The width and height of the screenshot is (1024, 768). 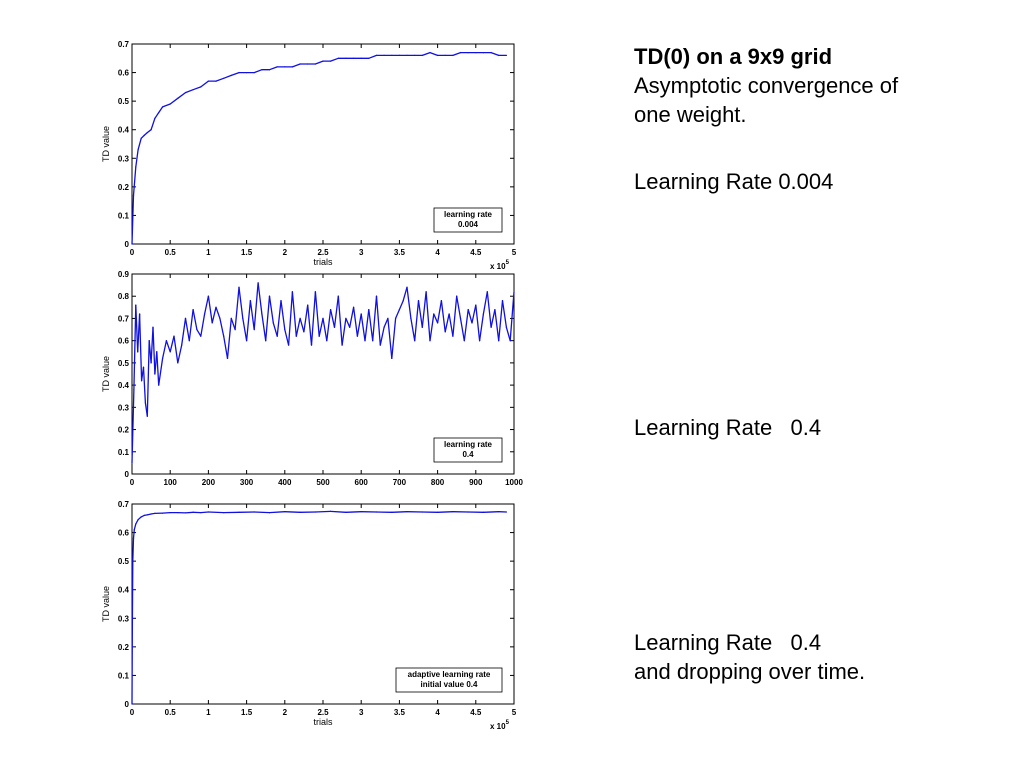 What do you see at coordinates (124, 318) in the screenshot?
I see `y-tick-label: 0.7` at bounding box center [124, 318].